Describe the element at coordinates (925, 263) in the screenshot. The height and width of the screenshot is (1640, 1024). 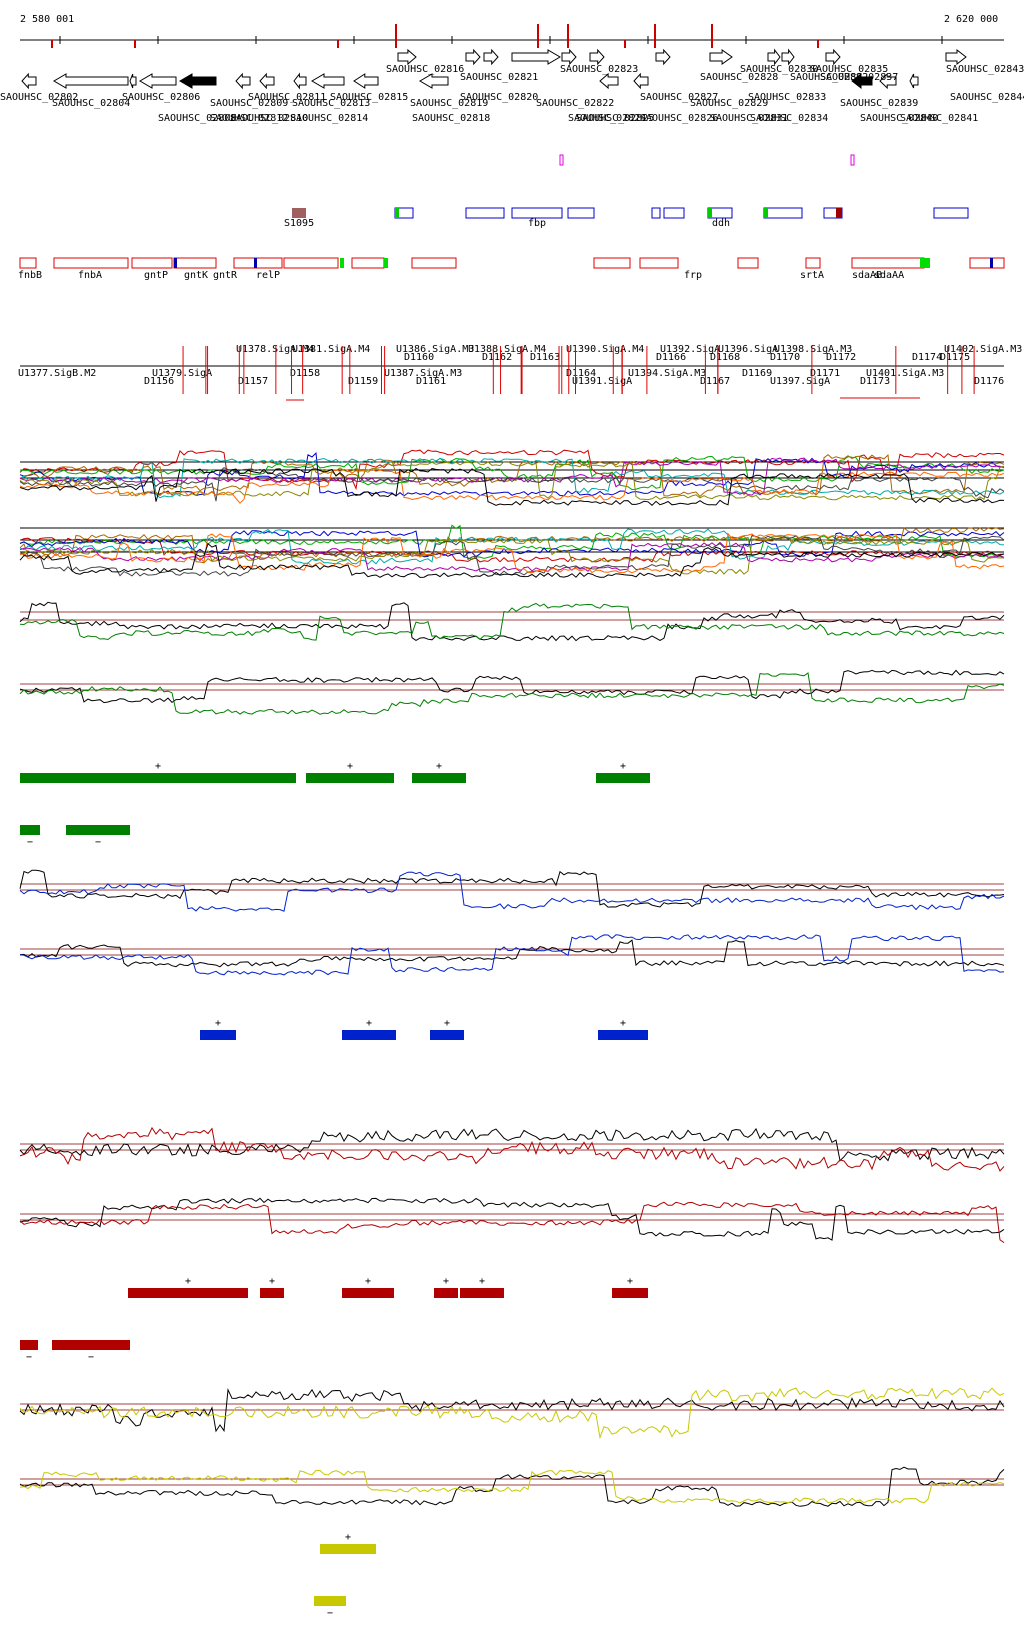
I see `operon-mark` at that location.